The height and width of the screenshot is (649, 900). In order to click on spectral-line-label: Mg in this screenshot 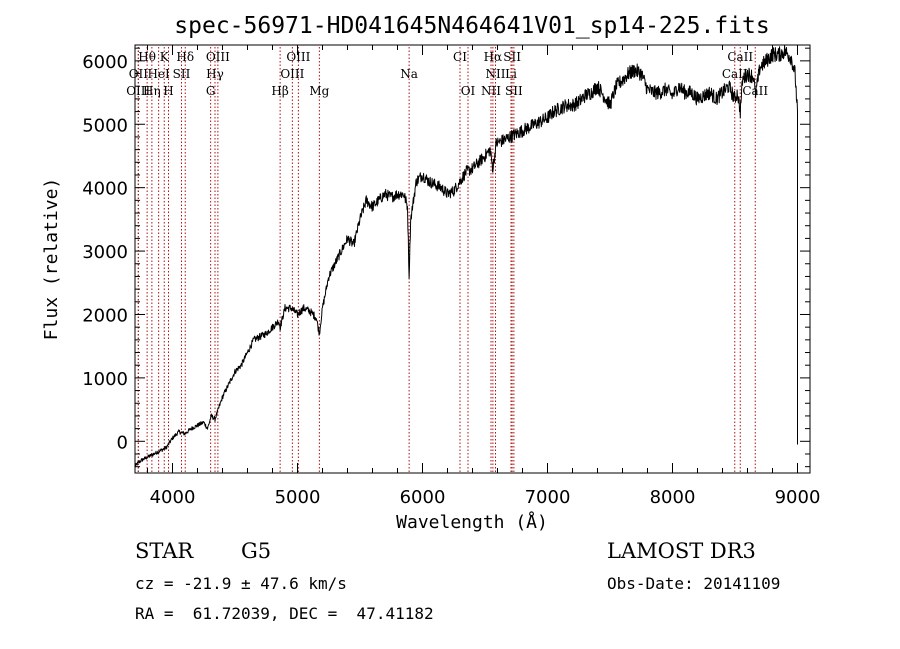, I will do `click(319, 91)`.